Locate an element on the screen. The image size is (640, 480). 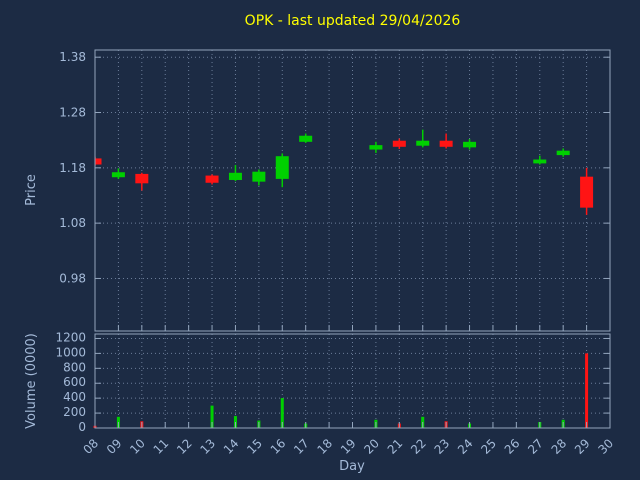
volume-tick-label: 1200 is located at coordinates (70, 337).